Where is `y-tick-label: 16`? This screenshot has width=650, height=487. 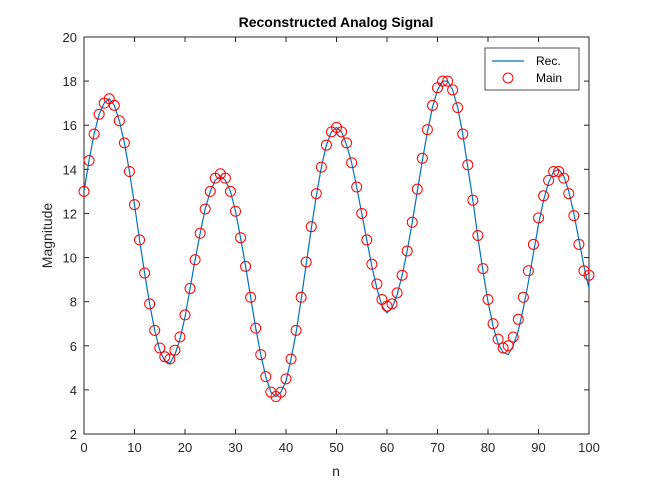
y-tick-label: 16 is located at coordinates (70, 125).